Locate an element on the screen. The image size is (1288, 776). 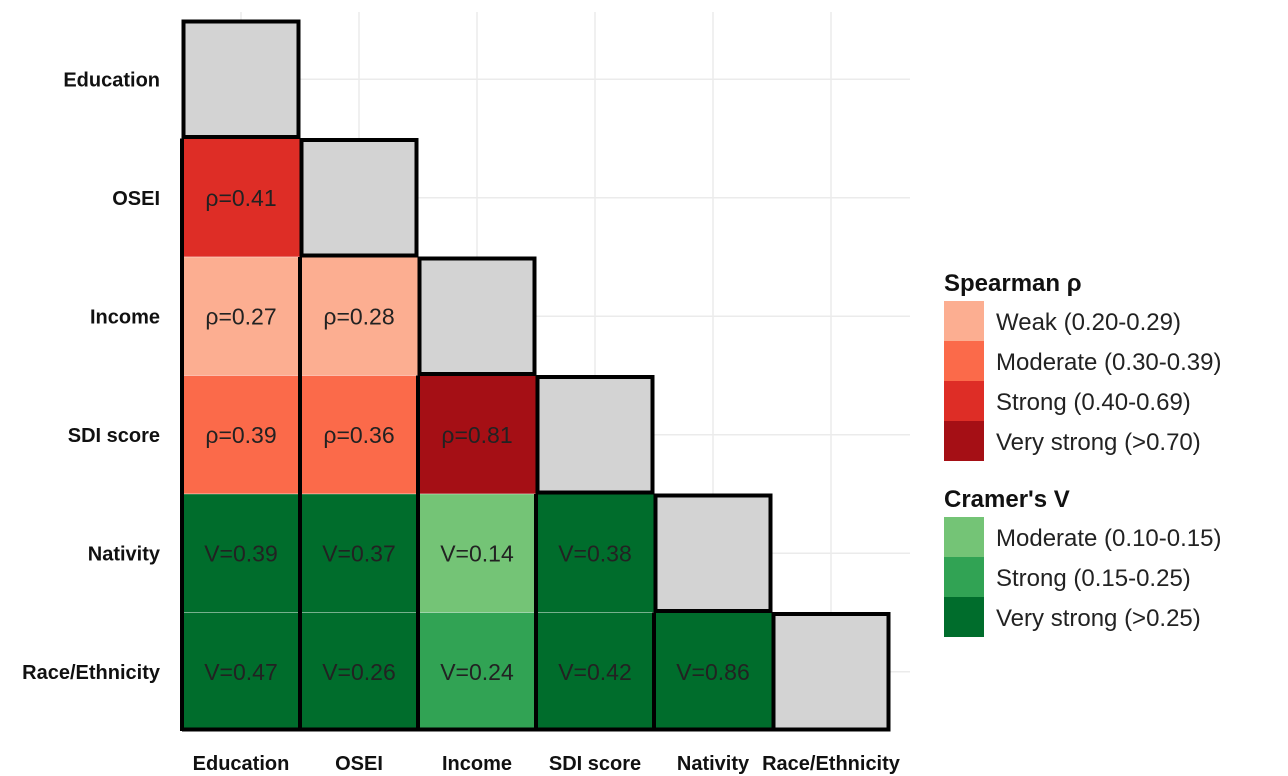
legend-key-spearman-moderate is located at coordinates (964, 361).